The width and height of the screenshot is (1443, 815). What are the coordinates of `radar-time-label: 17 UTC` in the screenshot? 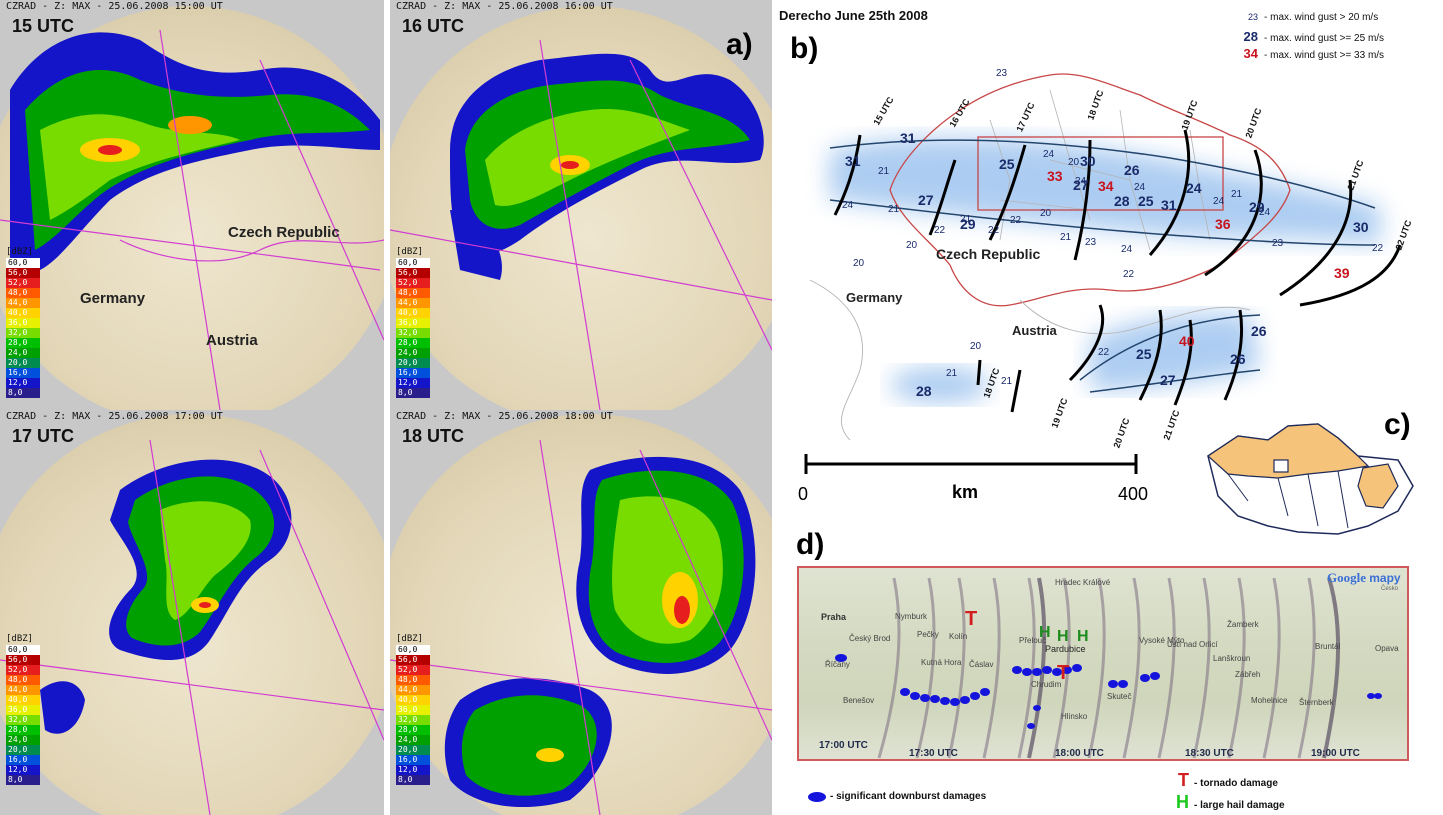 It's located at (43, 436).